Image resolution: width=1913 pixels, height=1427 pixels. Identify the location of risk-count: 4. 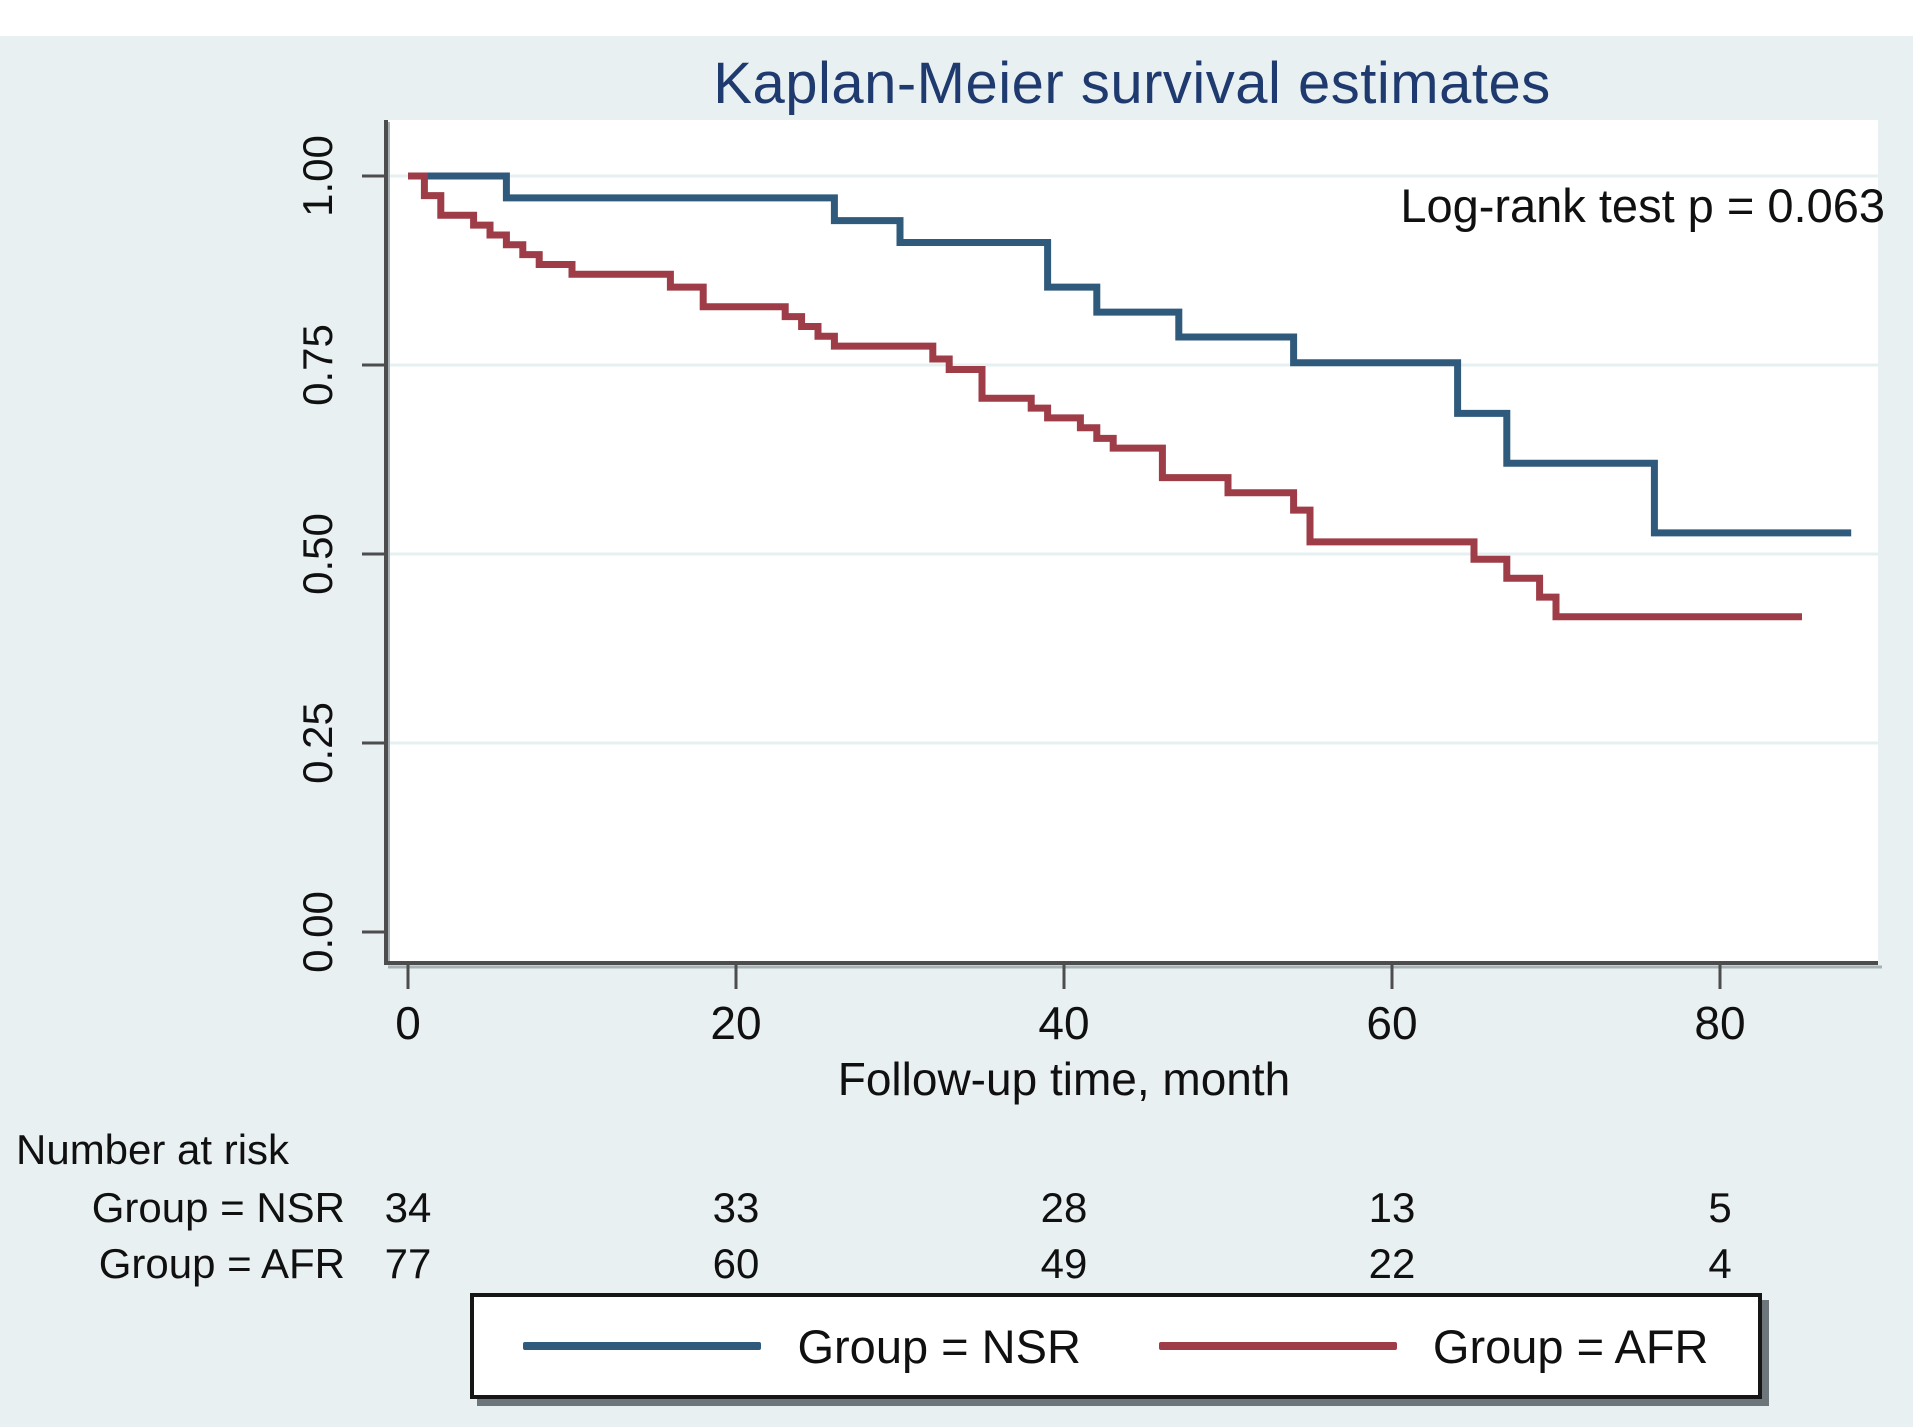
(1720, 1263).